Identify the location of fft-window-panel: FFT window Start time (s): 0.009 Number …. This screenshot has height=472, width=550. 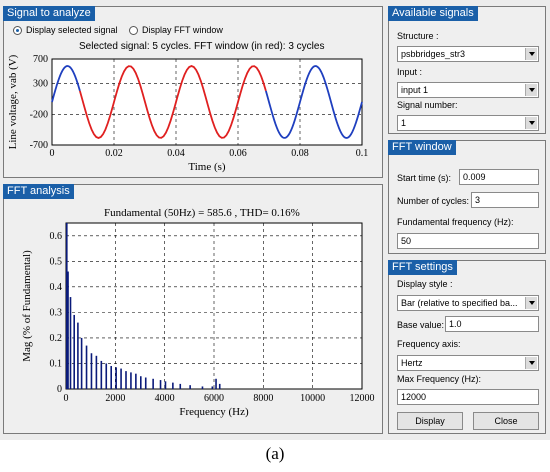
(467, 197).